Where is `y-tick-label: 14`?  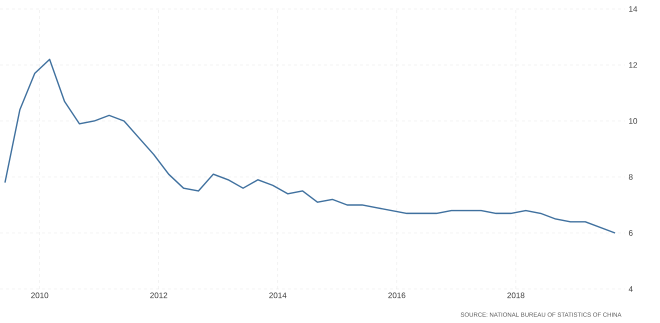
y-tick-label: 14 is located at coordinates (633, 9).